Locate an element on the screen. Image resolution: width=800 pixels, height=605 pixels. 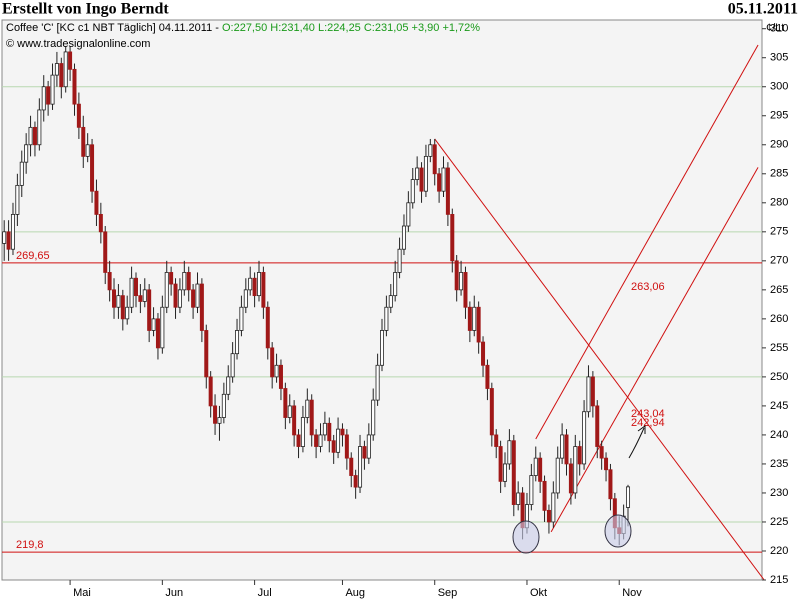
source: © www.tradesignalonline.com is located at coordinates (78, 44).